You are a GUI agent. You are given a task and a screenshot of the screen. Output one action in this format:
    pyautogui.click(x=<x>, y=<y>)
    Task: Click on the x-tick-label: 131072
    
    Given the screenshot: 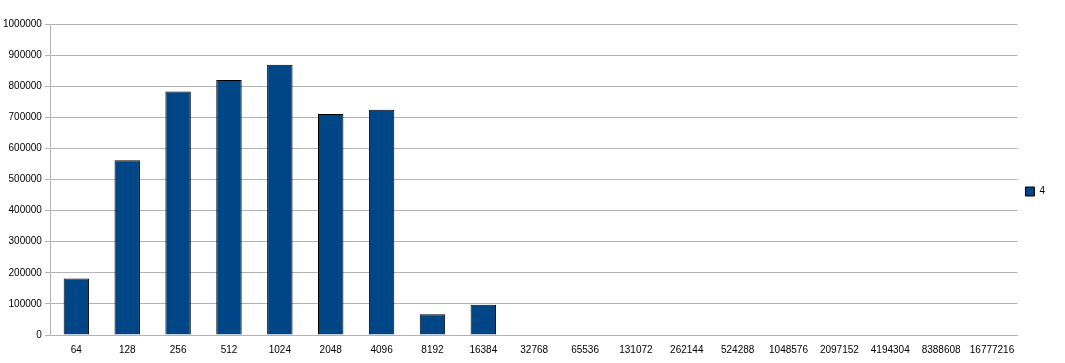 What is the action you would take?
    pyautogui.click(x=636, y=349)
    